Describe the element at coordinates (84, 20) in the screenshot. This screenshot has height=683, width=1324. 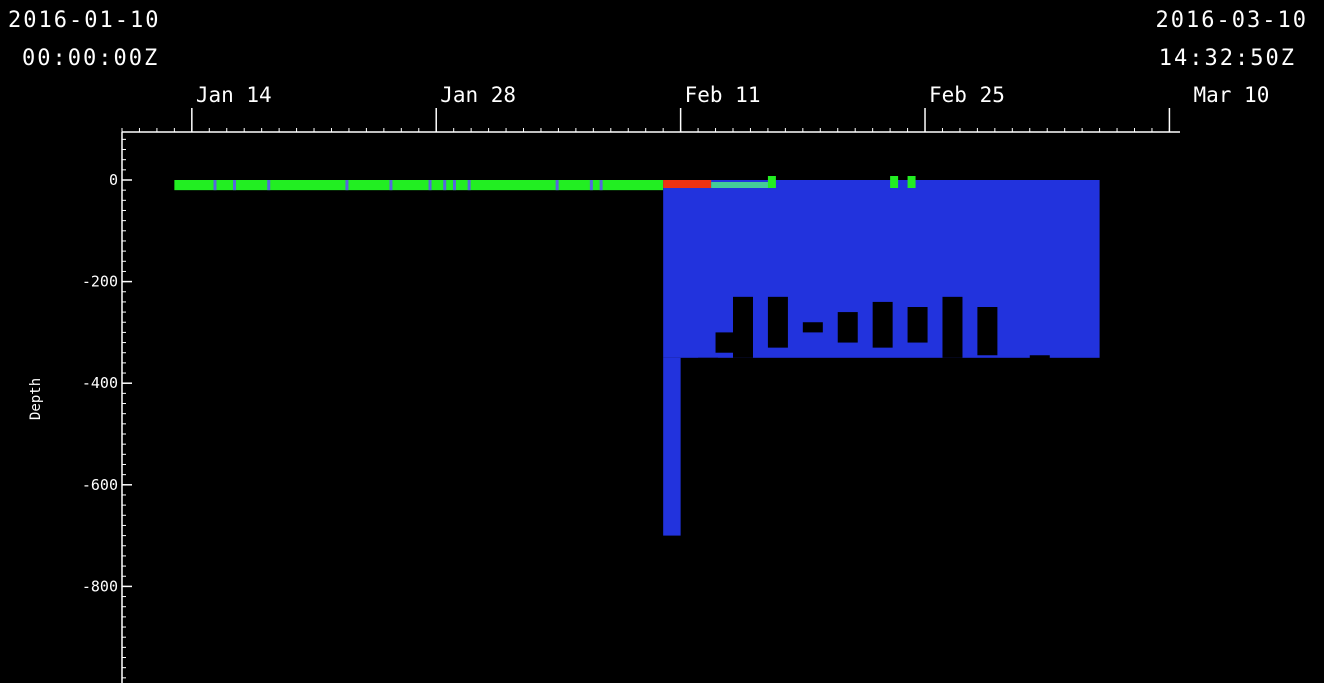
I see `start-date: 2016-01-10` at that location.